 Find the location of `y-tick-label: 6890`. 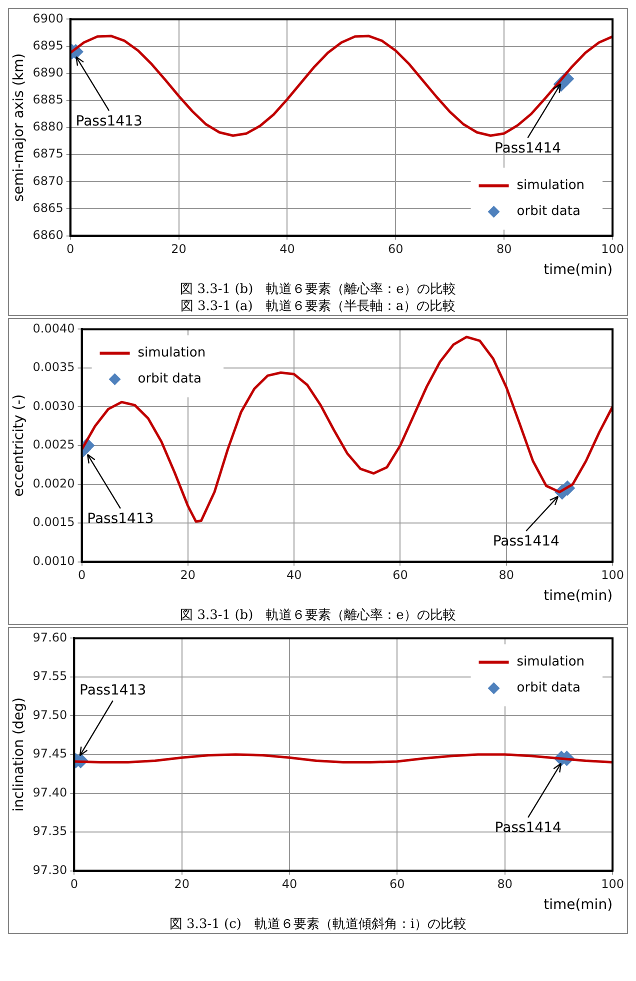

y-tick-label: 6890 is located at coordinates (48, 72).